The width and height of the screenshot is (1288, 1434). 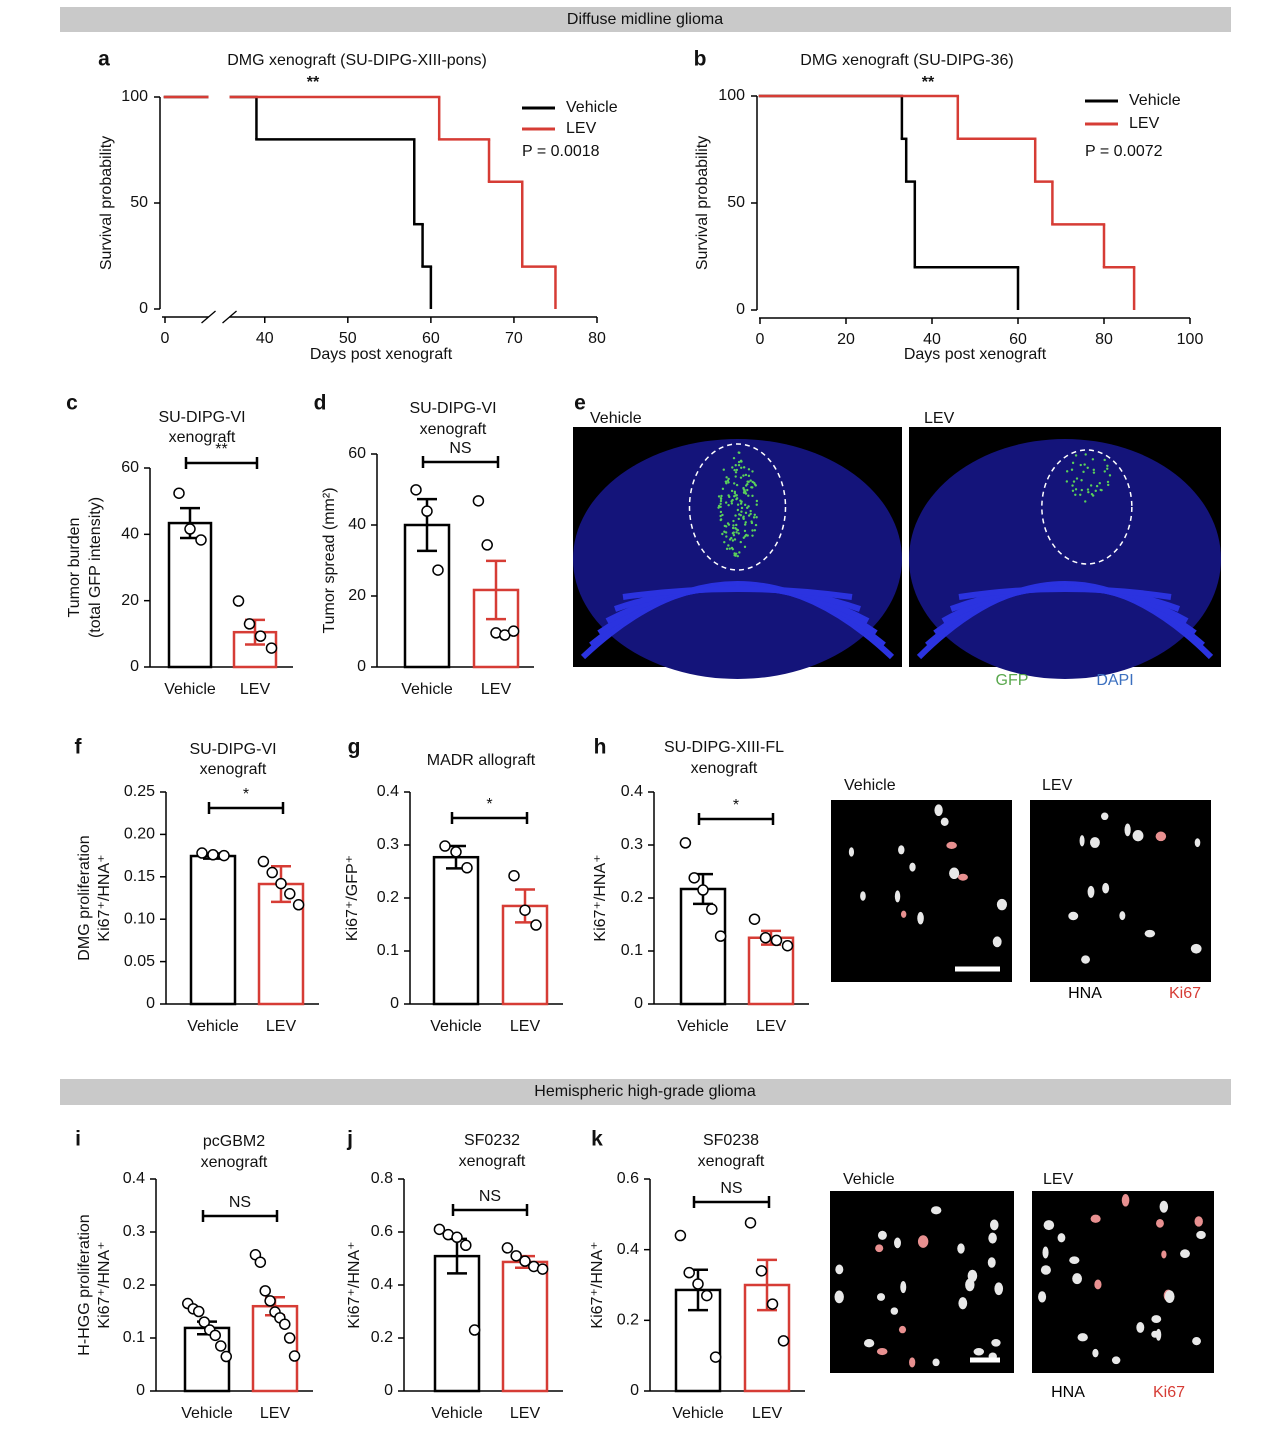 What do you see at coordinates (1087, 507) in the screenshot?
I see `tumor-outline` at bounding box center [1087, 507].